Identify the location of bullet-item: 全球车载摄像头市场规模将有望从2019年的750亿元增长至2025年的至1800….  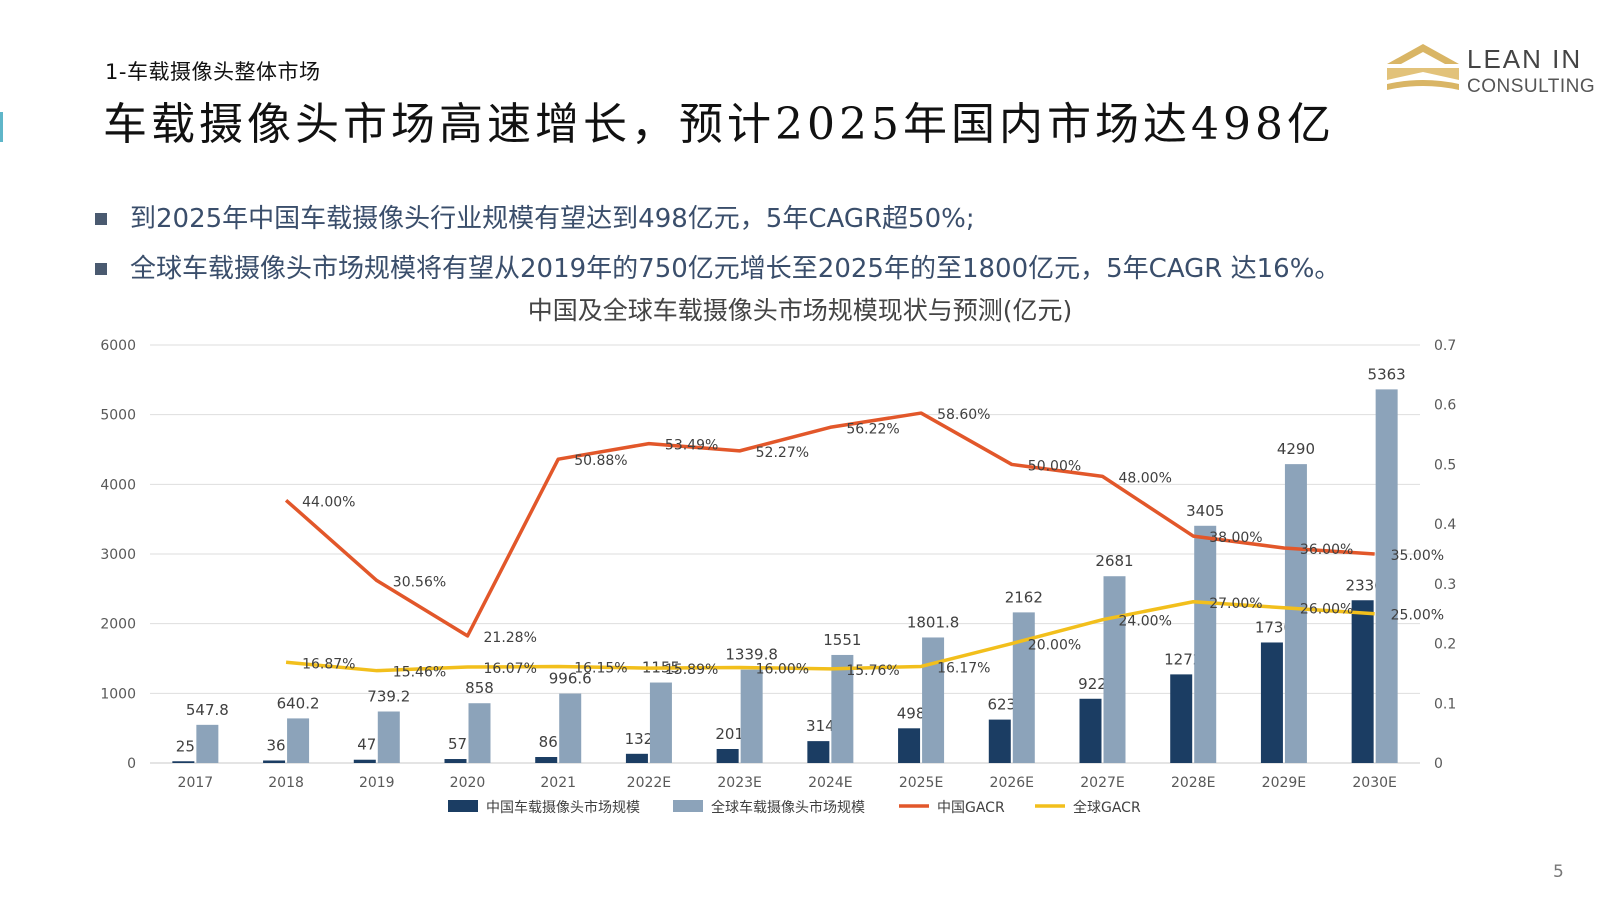
(717, 269).